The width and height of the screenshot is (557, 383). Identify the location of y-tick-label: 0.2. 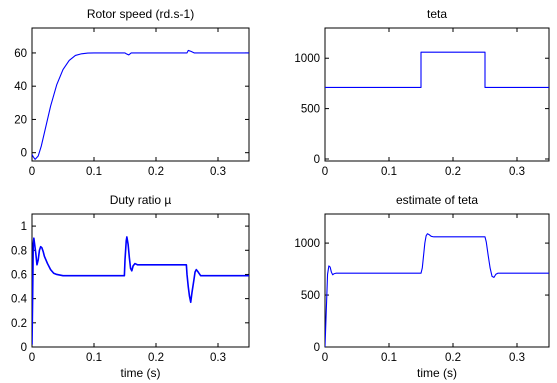
(19, 324).